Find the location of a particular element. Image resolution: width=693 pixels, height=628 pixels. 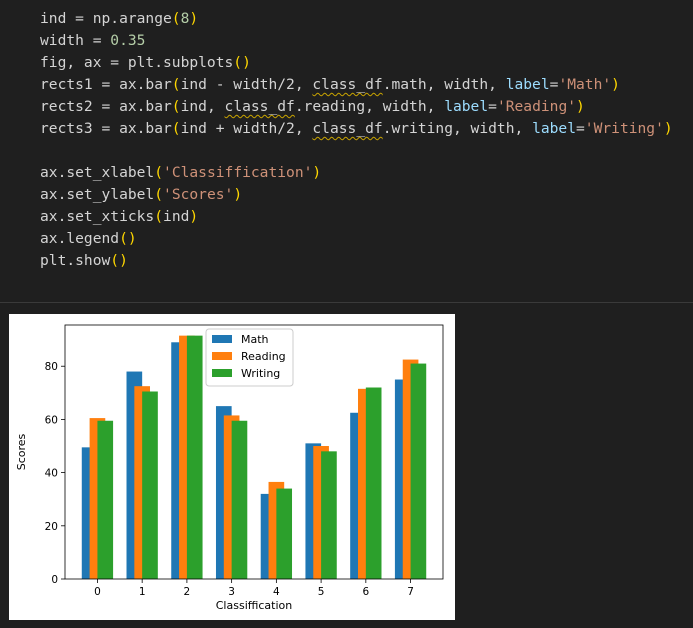

code-token: ax.legend is located at coordinates (80, 238).